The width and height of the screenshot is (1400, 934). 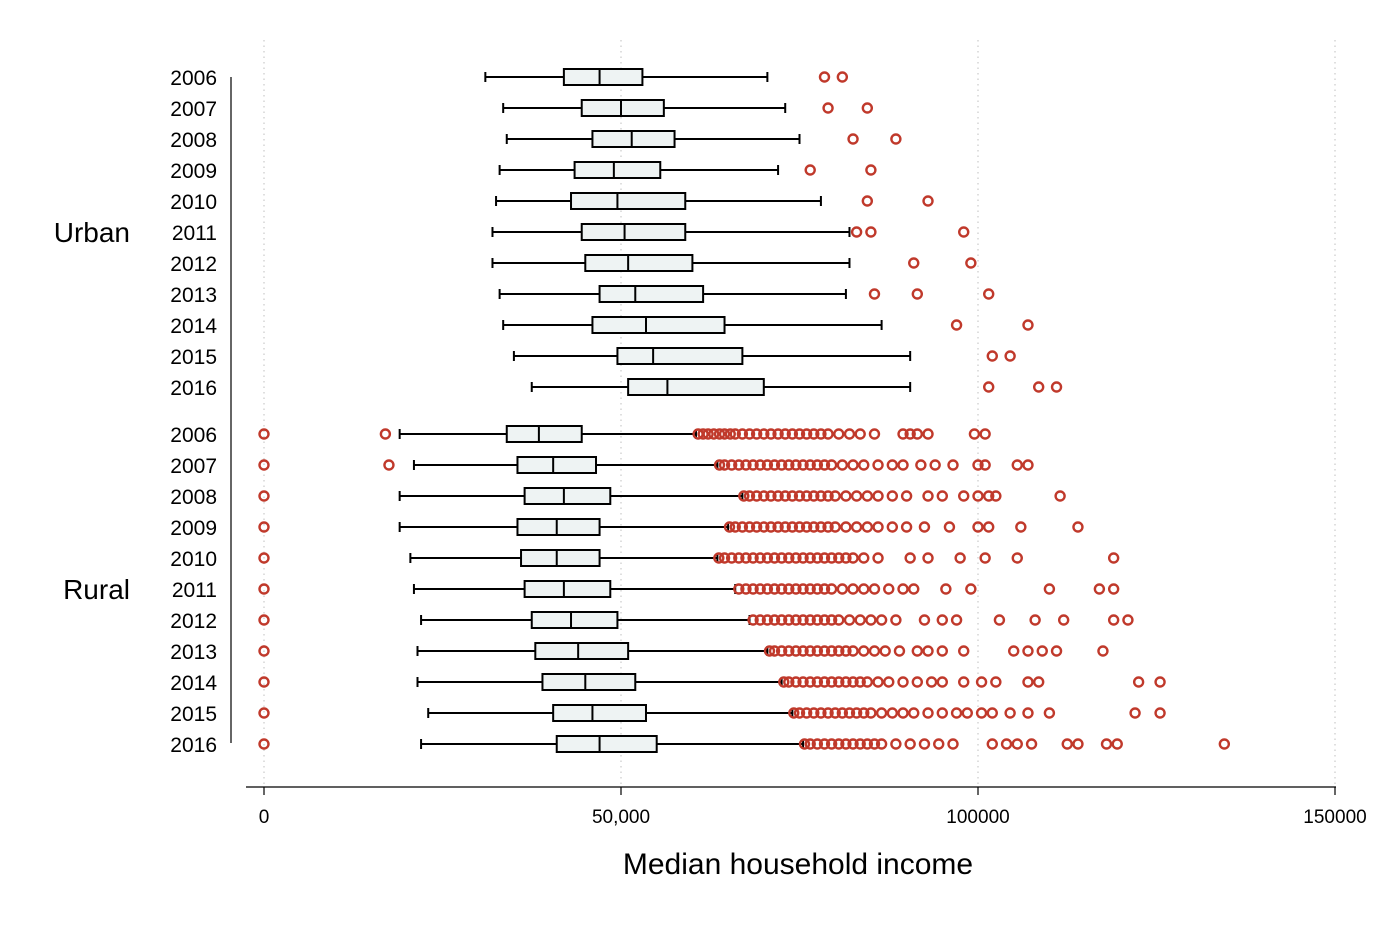 What do you see at coordinates (668, 714) in the screenshot?
I see `box-row-rural-2015: 2015` at bounding box center [668, 714].